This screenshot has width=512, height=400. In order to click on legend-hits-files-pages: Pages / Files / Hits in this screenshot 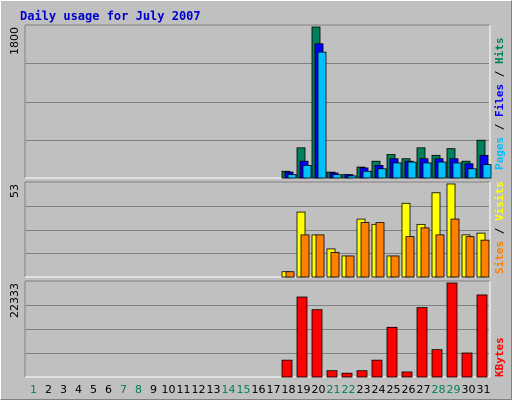, I will do `click(499, 104)`.